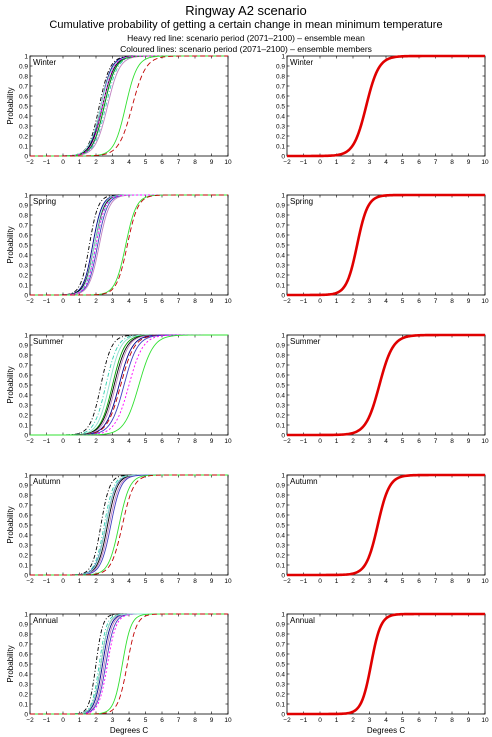 This screenshot has width=492, height=737. Describe the element at coordinates (301, 201) in the screenshot. I see `season-label: Spring` at that location.